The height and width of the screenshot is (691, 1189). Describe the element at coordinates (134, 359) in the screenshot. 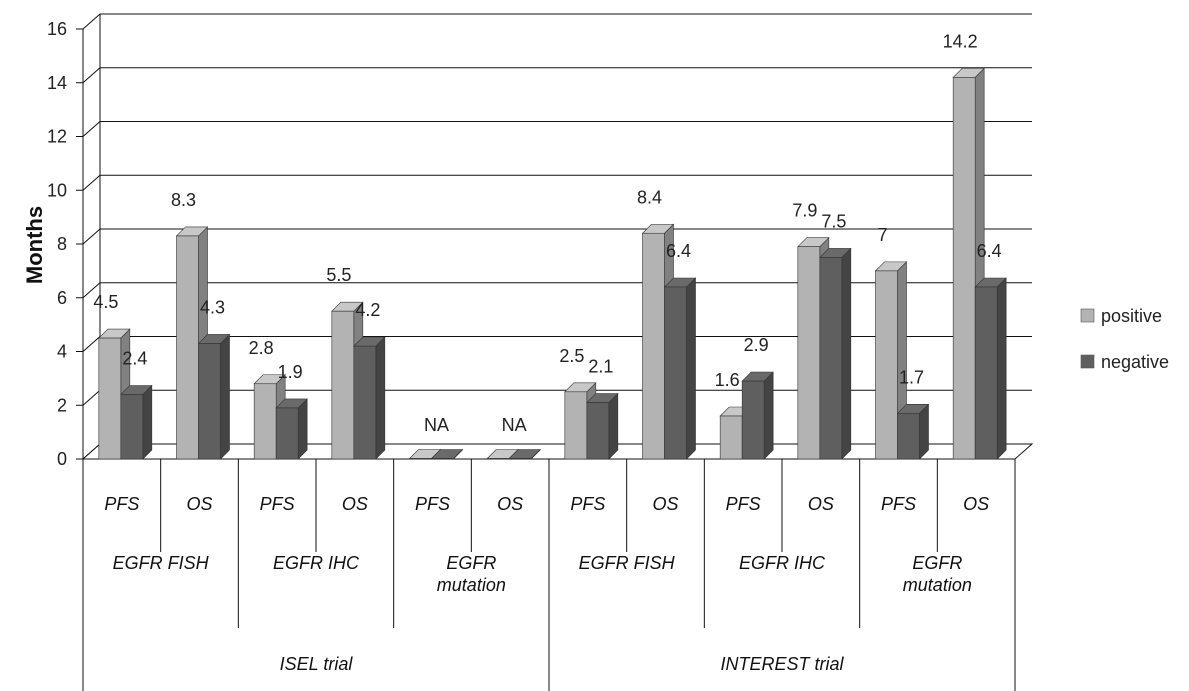

I see `data-label-negative: 2.4` at that location.